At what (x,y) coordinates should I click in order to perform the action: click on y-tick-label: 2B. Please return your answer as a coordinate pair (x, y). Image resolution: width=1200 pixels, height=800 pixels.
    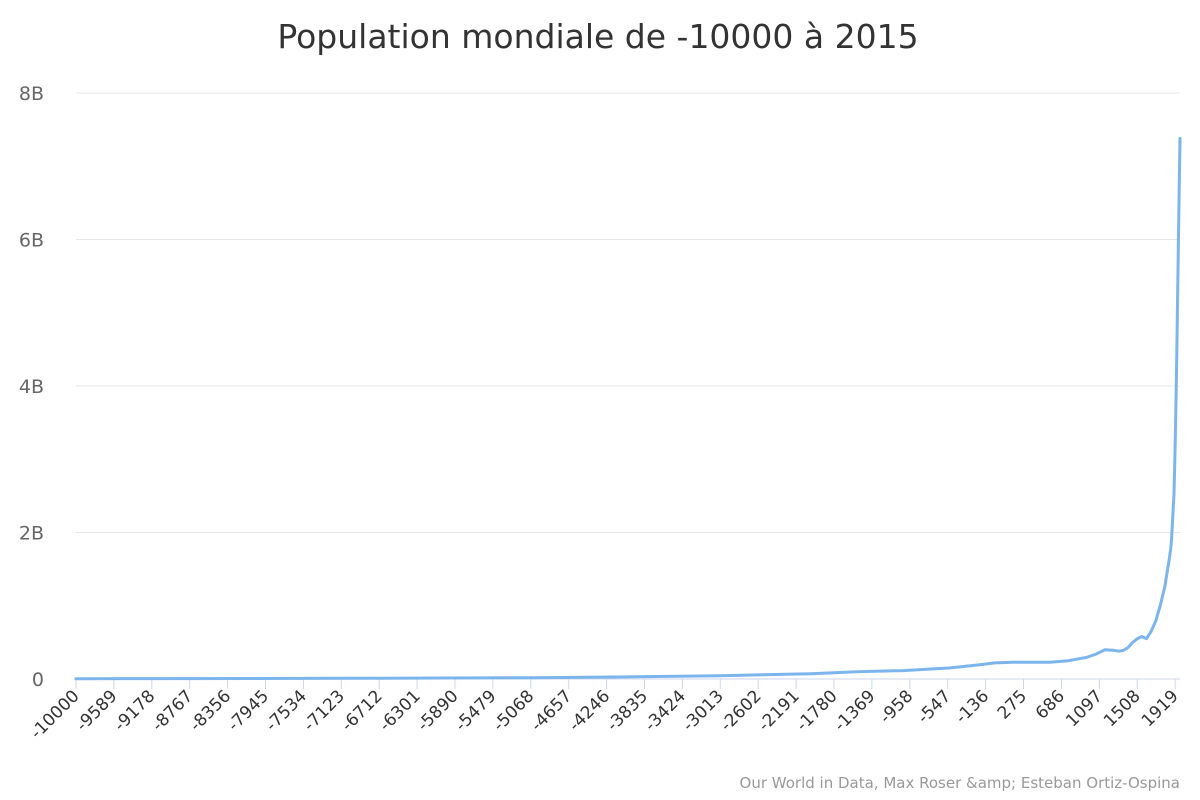
    Looking at the image, I should click on (31, 534).